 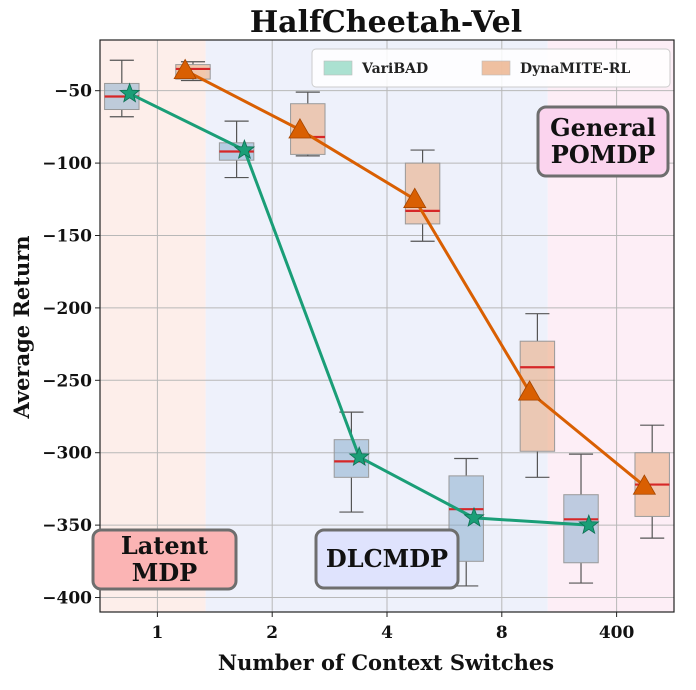 I want to click on x-axis-ticks: 1 2 4 8 400, so click(x=393, y=627).